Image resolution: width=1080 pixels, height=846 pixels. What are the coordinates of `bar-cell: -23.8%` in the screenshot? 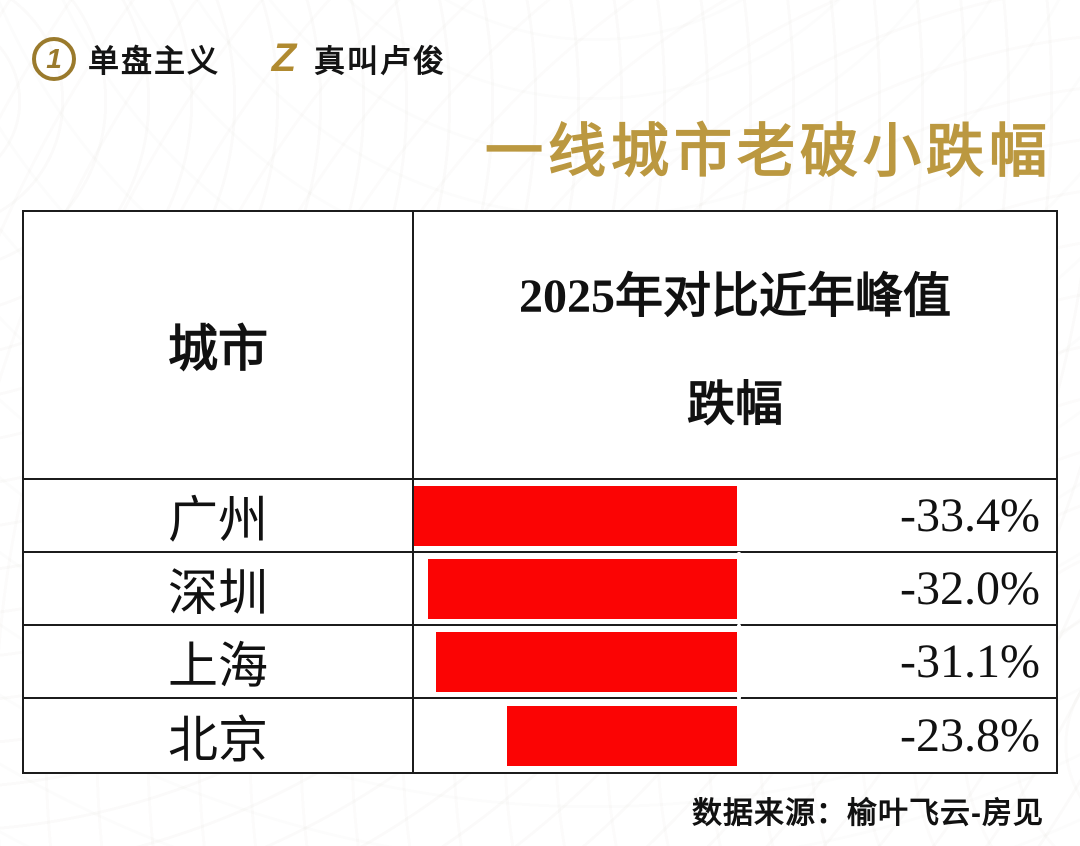 It's located at (735, 735).